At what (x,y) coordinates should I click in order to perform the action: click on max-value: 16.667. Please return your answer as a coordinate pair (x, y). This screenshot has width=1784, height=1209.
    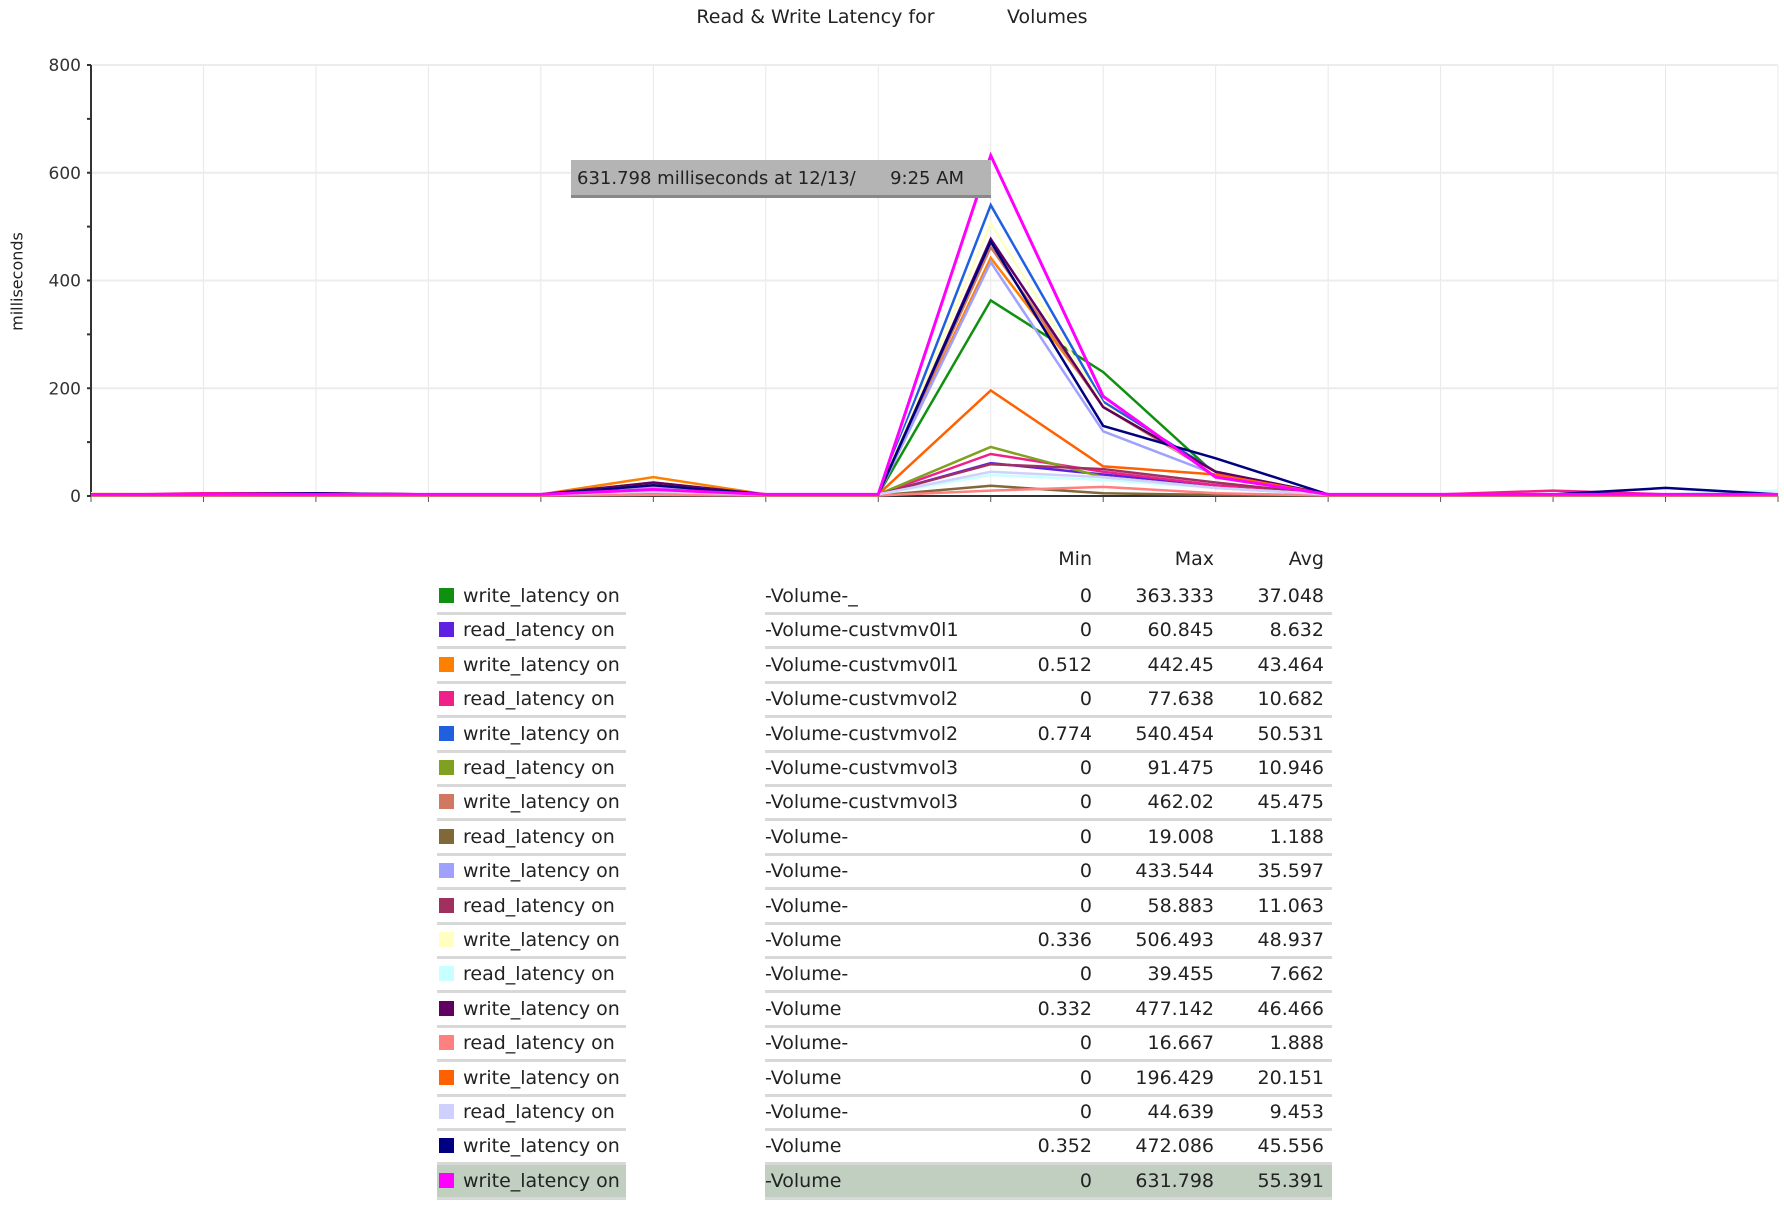
    Looking at the image, I should click on (1180, 1043).